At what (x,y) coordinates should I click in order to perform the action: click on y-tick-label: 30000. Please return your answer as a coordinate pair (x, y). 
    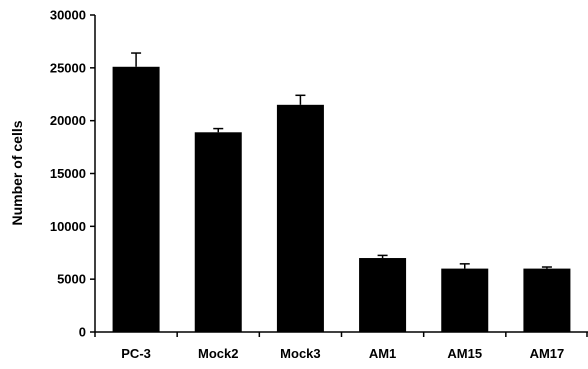
    Looking at the image, I should click on (68, 15).